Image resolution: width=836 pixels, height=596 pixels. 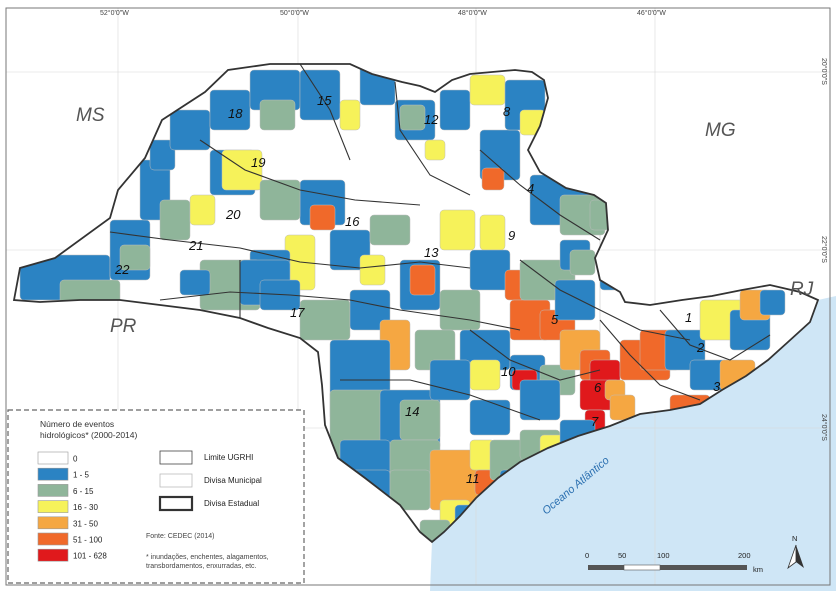 I want to click on ugrhi-label-10: 10, so click(x=508, y=371).